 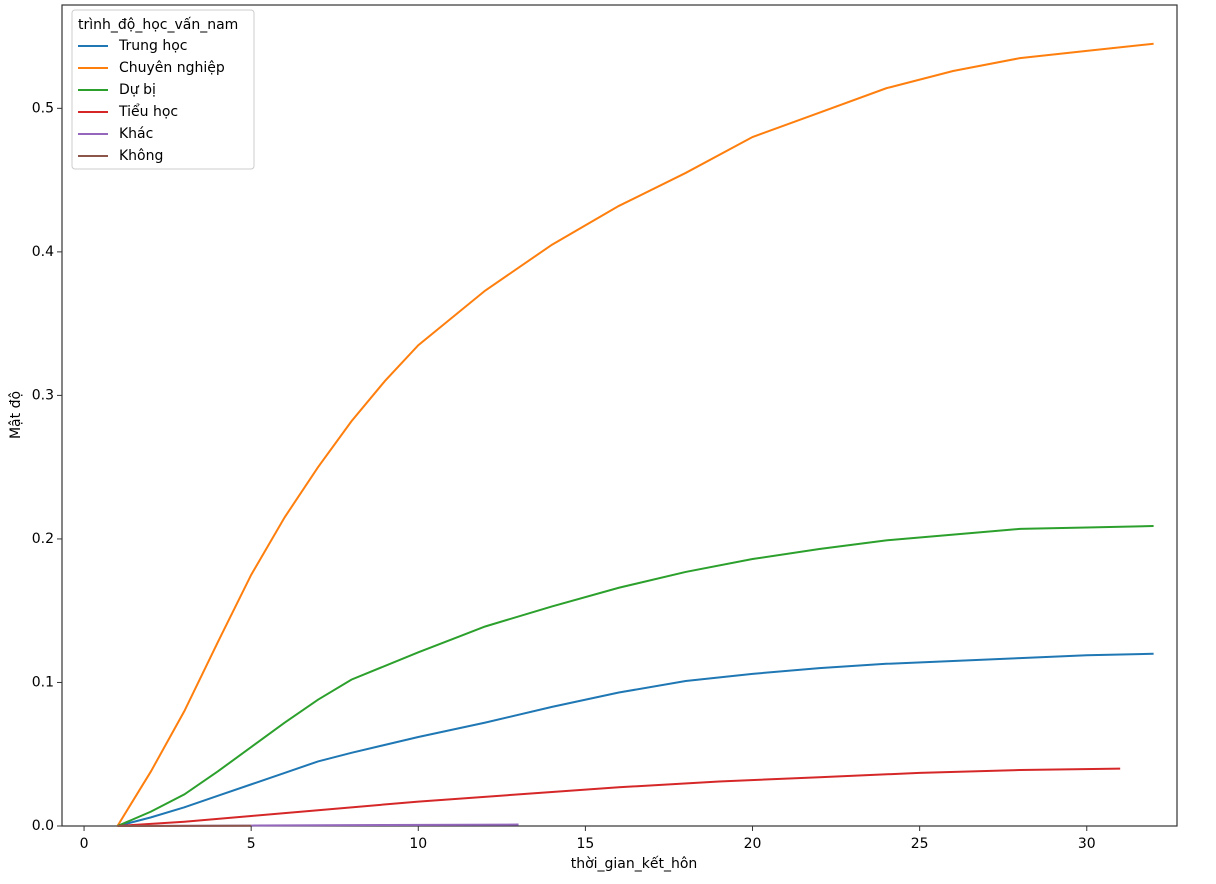 I want to click on x-tick-label: 30, so click(x=1087, y=844).